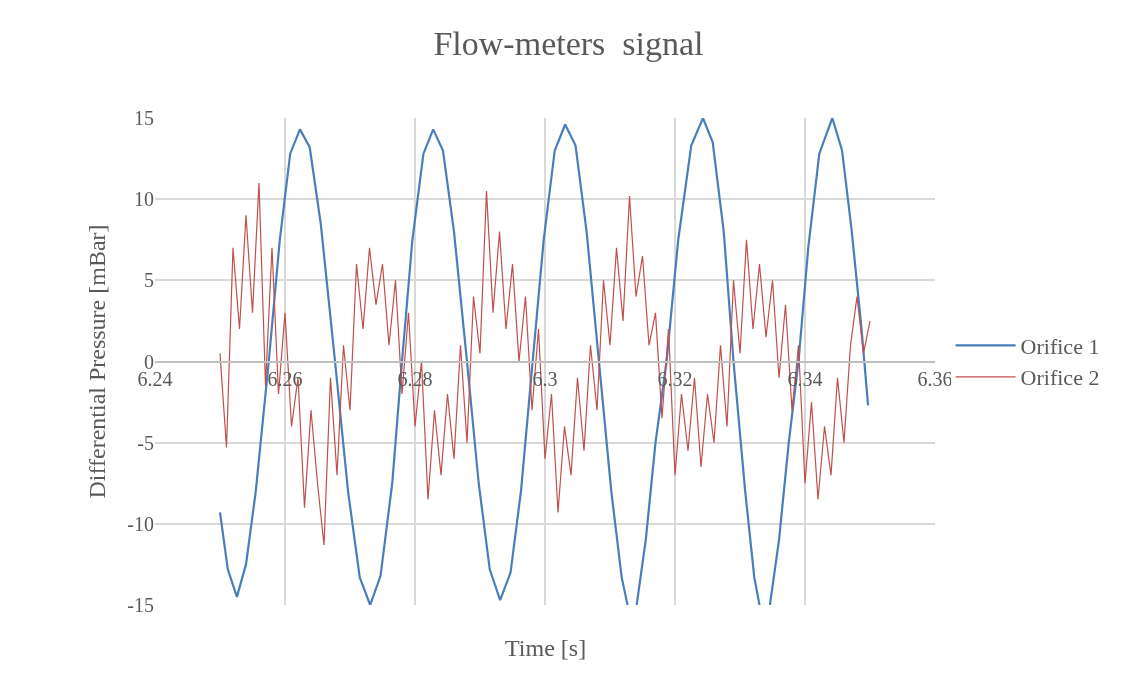 This screenshot has height=684, width=1137. Describe the element at coordinates (1060, 346) in the screenshot. I see `legend-label: Orifice 1` at that location.